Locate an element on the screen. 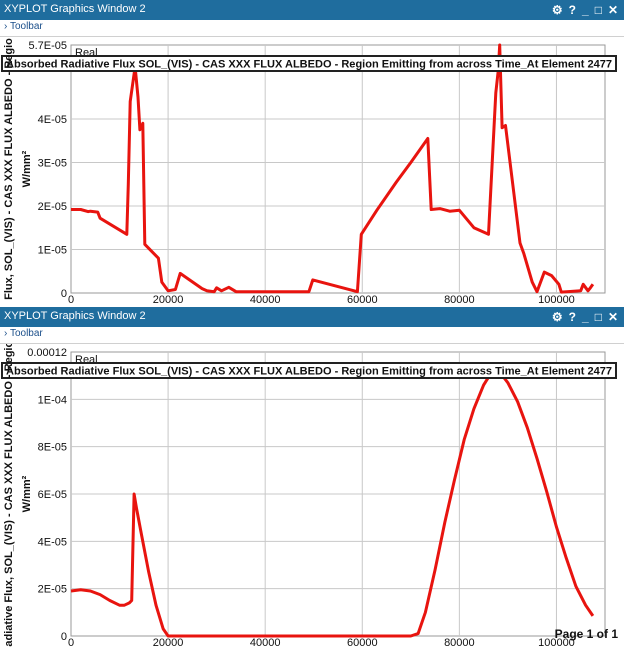 This screenshot has width=624, height=654. window-controls-2: ⚙ ? _ □ ✕ is located at coordinates (585, 317).